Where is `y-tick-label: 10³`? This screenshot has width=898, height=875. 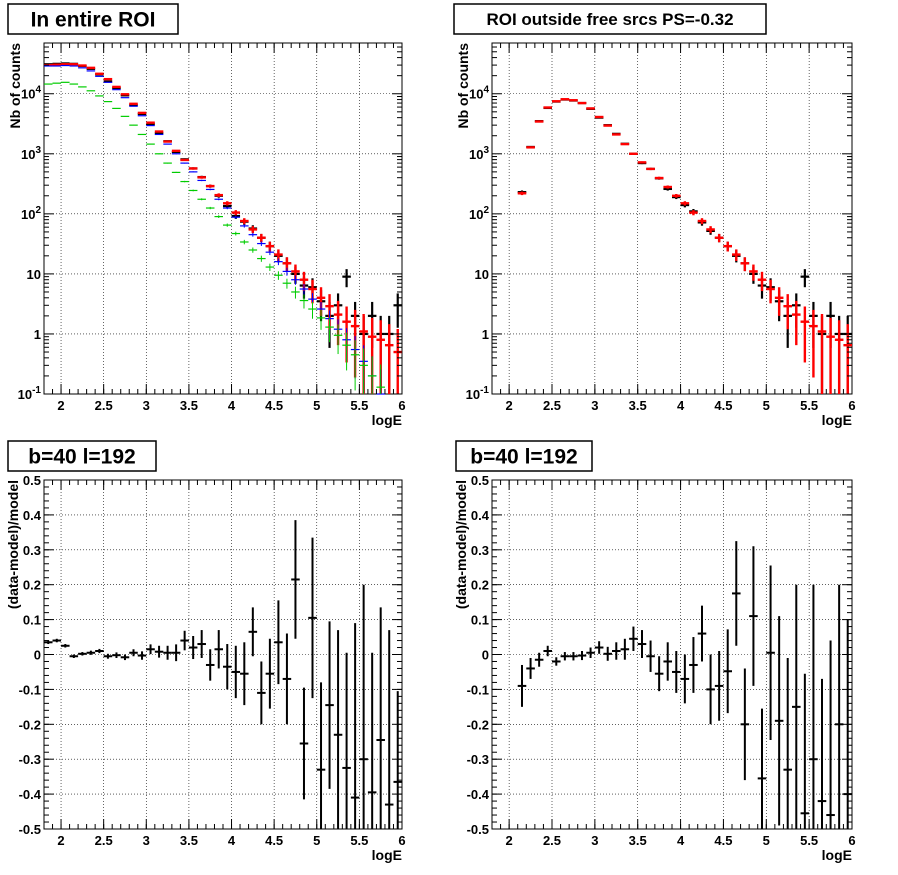 y-tick-label: 10³ is located at coordinates (31, 153).